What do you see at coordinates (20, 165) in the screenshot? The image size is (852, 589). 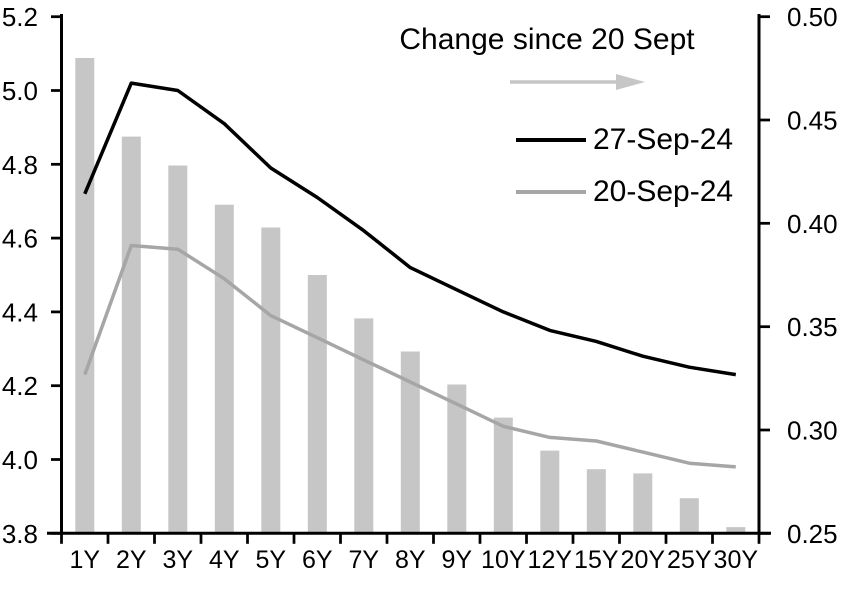 I see `left-axis-tick-label: 4.8` at bounding box center [20, 165].